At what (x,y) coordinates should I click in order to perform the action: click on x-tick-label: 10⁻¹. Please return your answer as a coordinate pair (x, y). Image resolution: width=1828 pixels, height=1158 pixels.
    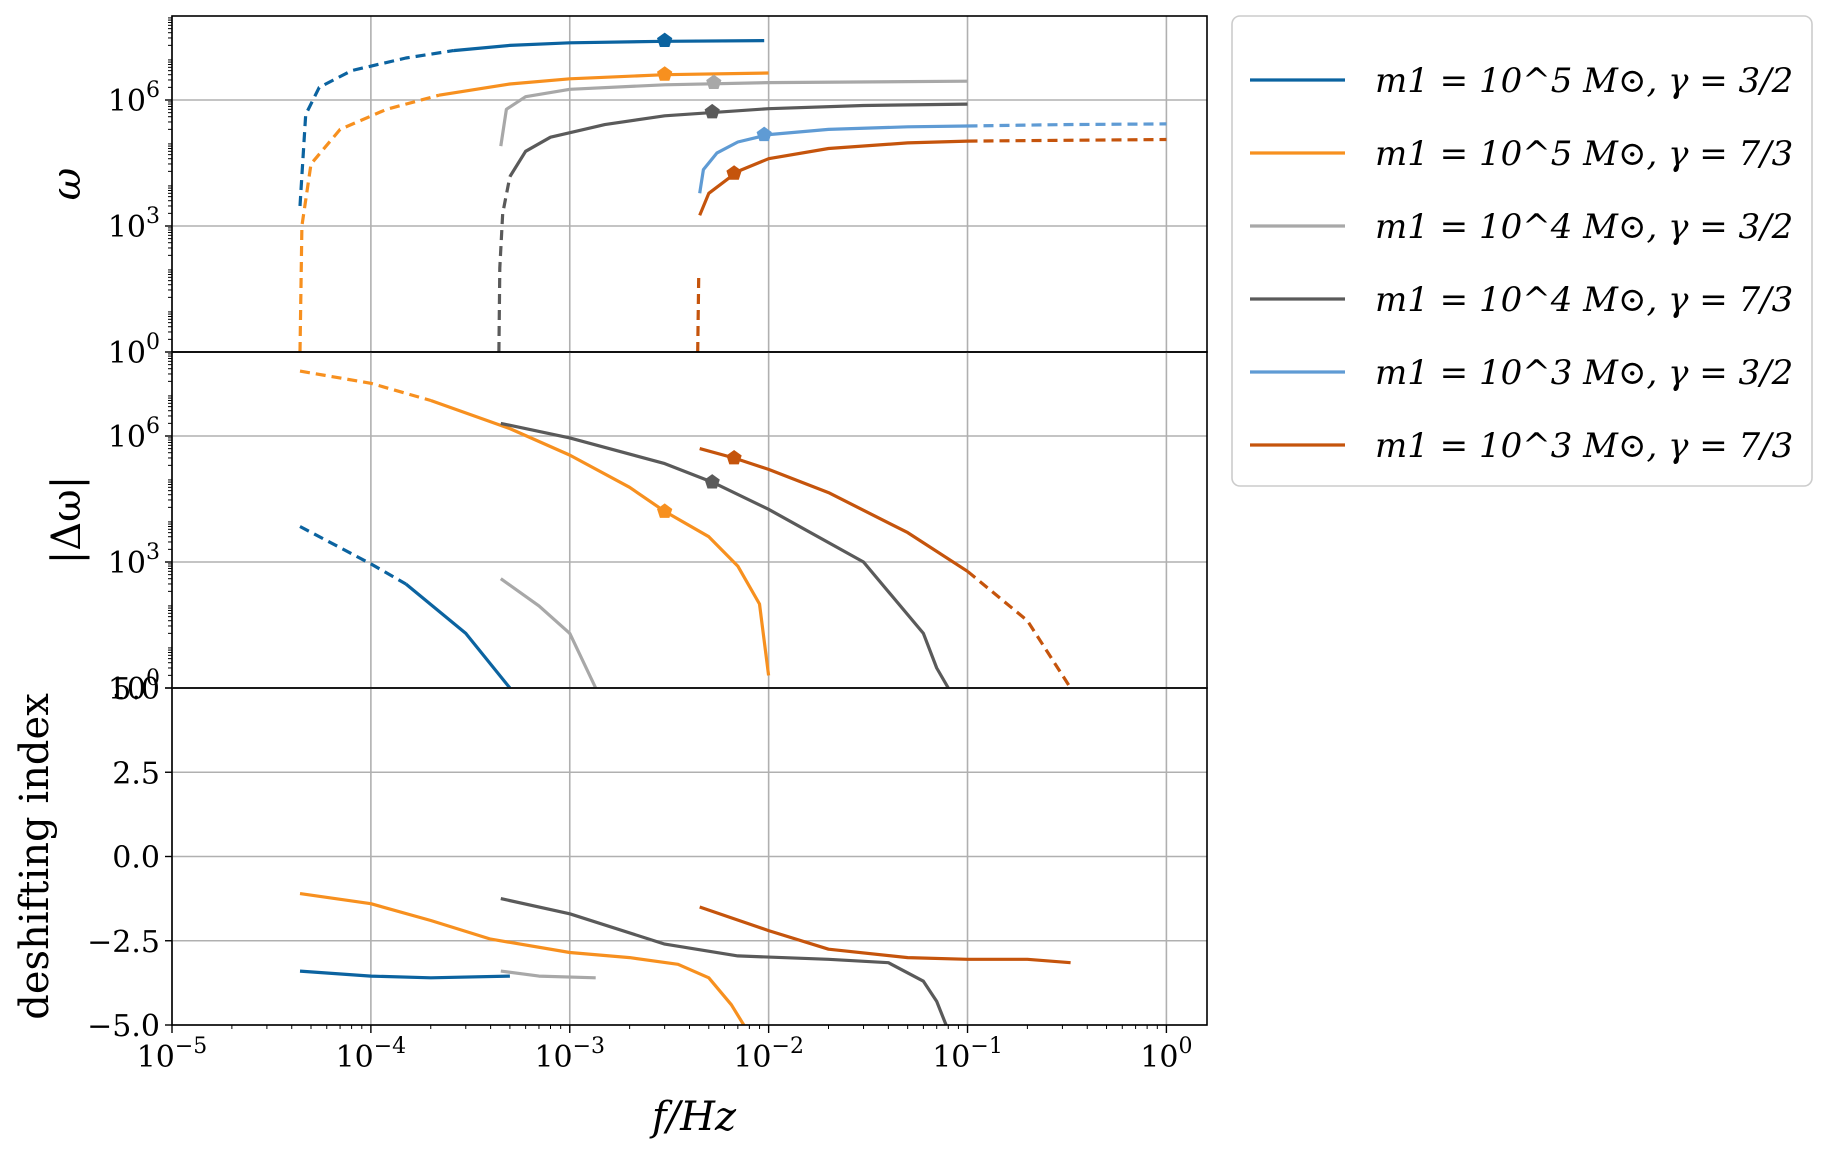
    Looking at the image, I should click on (967, 1054).